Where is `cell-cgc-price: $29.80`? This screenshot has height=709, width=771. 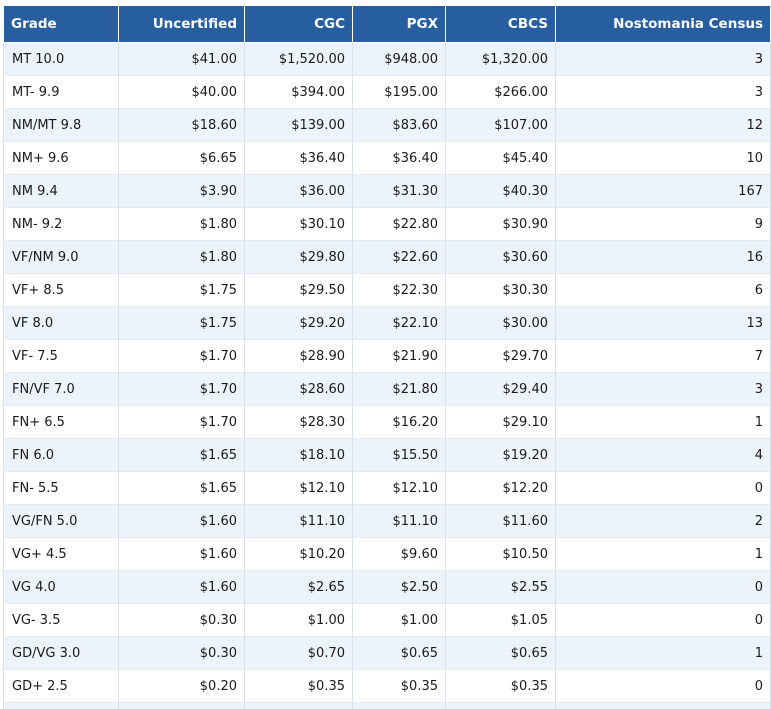 cell-cgc-price: $29.80 is located at coordinates (298, 257).